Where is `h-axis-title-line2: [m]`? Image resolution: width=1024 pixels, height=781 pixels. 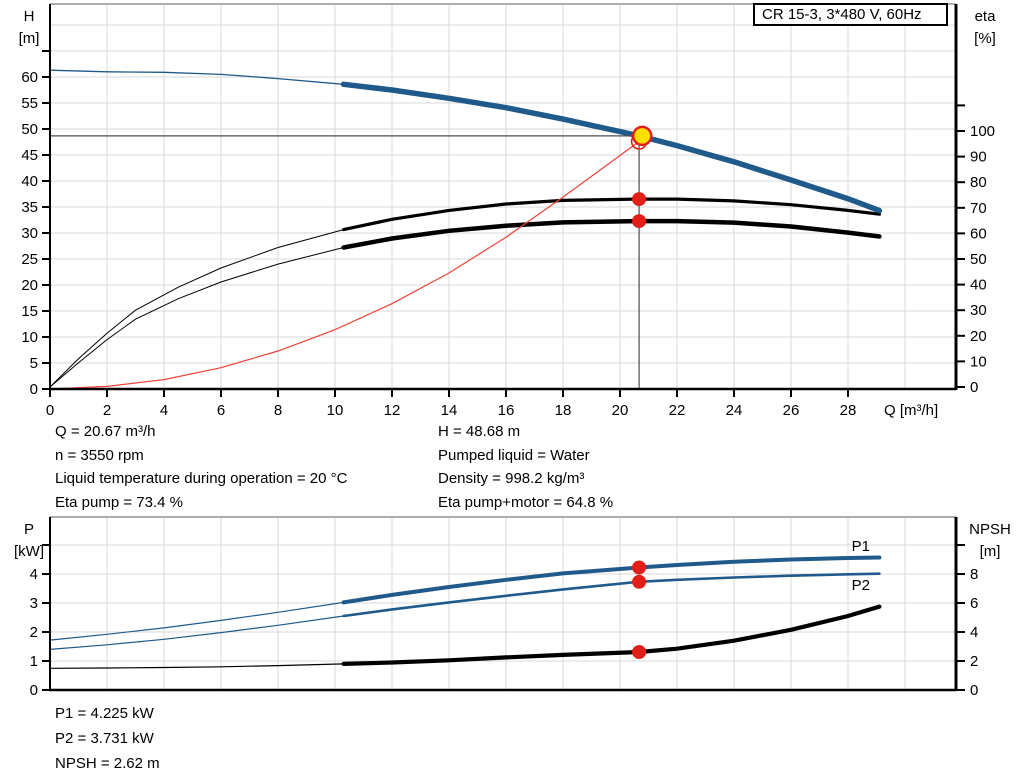
h-axis-title-line2: [m] is located at coordinates (29, 38).